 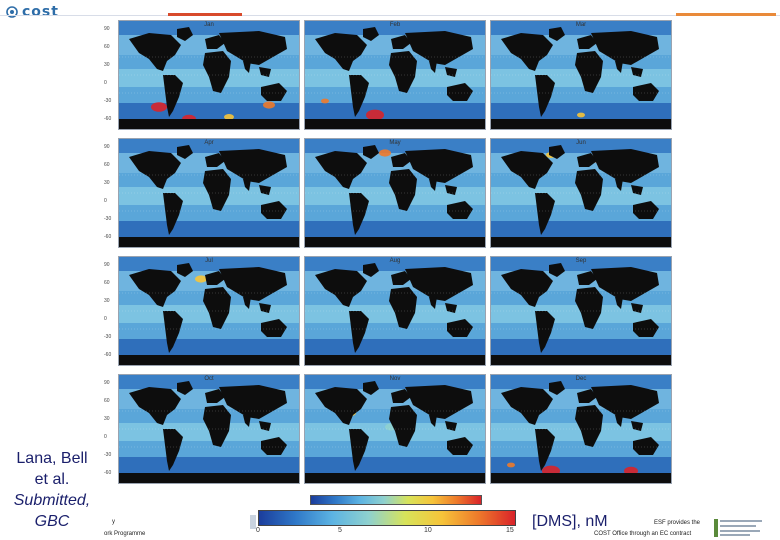 What do you see at coordinates (209, 143) in the screenshot?
I see `map-month-label: Apr` at bounding box center [209, 143].